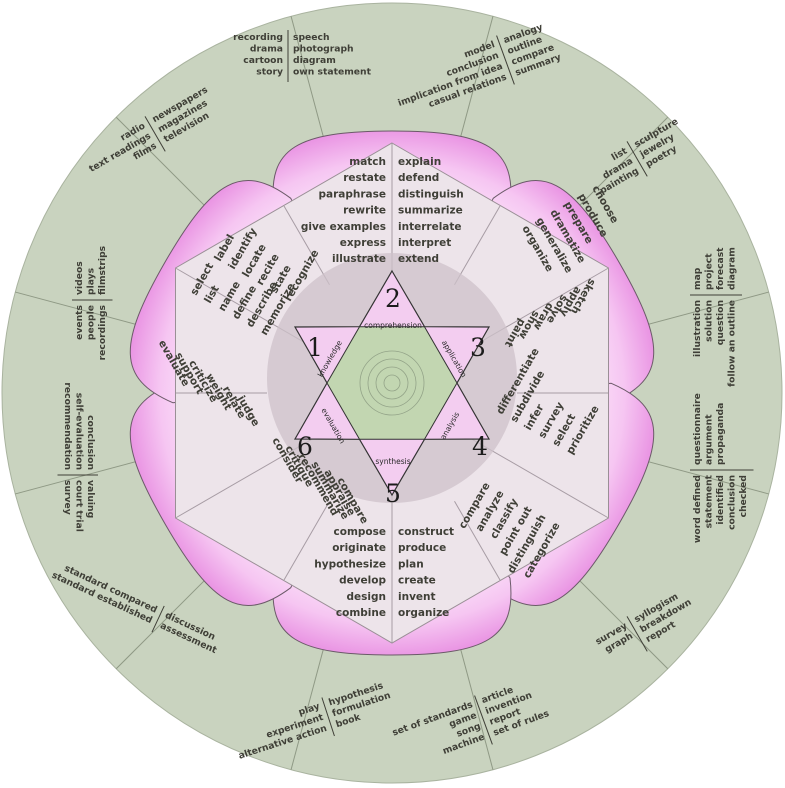 The height and width of the screenshot is (788, 785). I want to click on output-item: recordings, so click(102, 332).